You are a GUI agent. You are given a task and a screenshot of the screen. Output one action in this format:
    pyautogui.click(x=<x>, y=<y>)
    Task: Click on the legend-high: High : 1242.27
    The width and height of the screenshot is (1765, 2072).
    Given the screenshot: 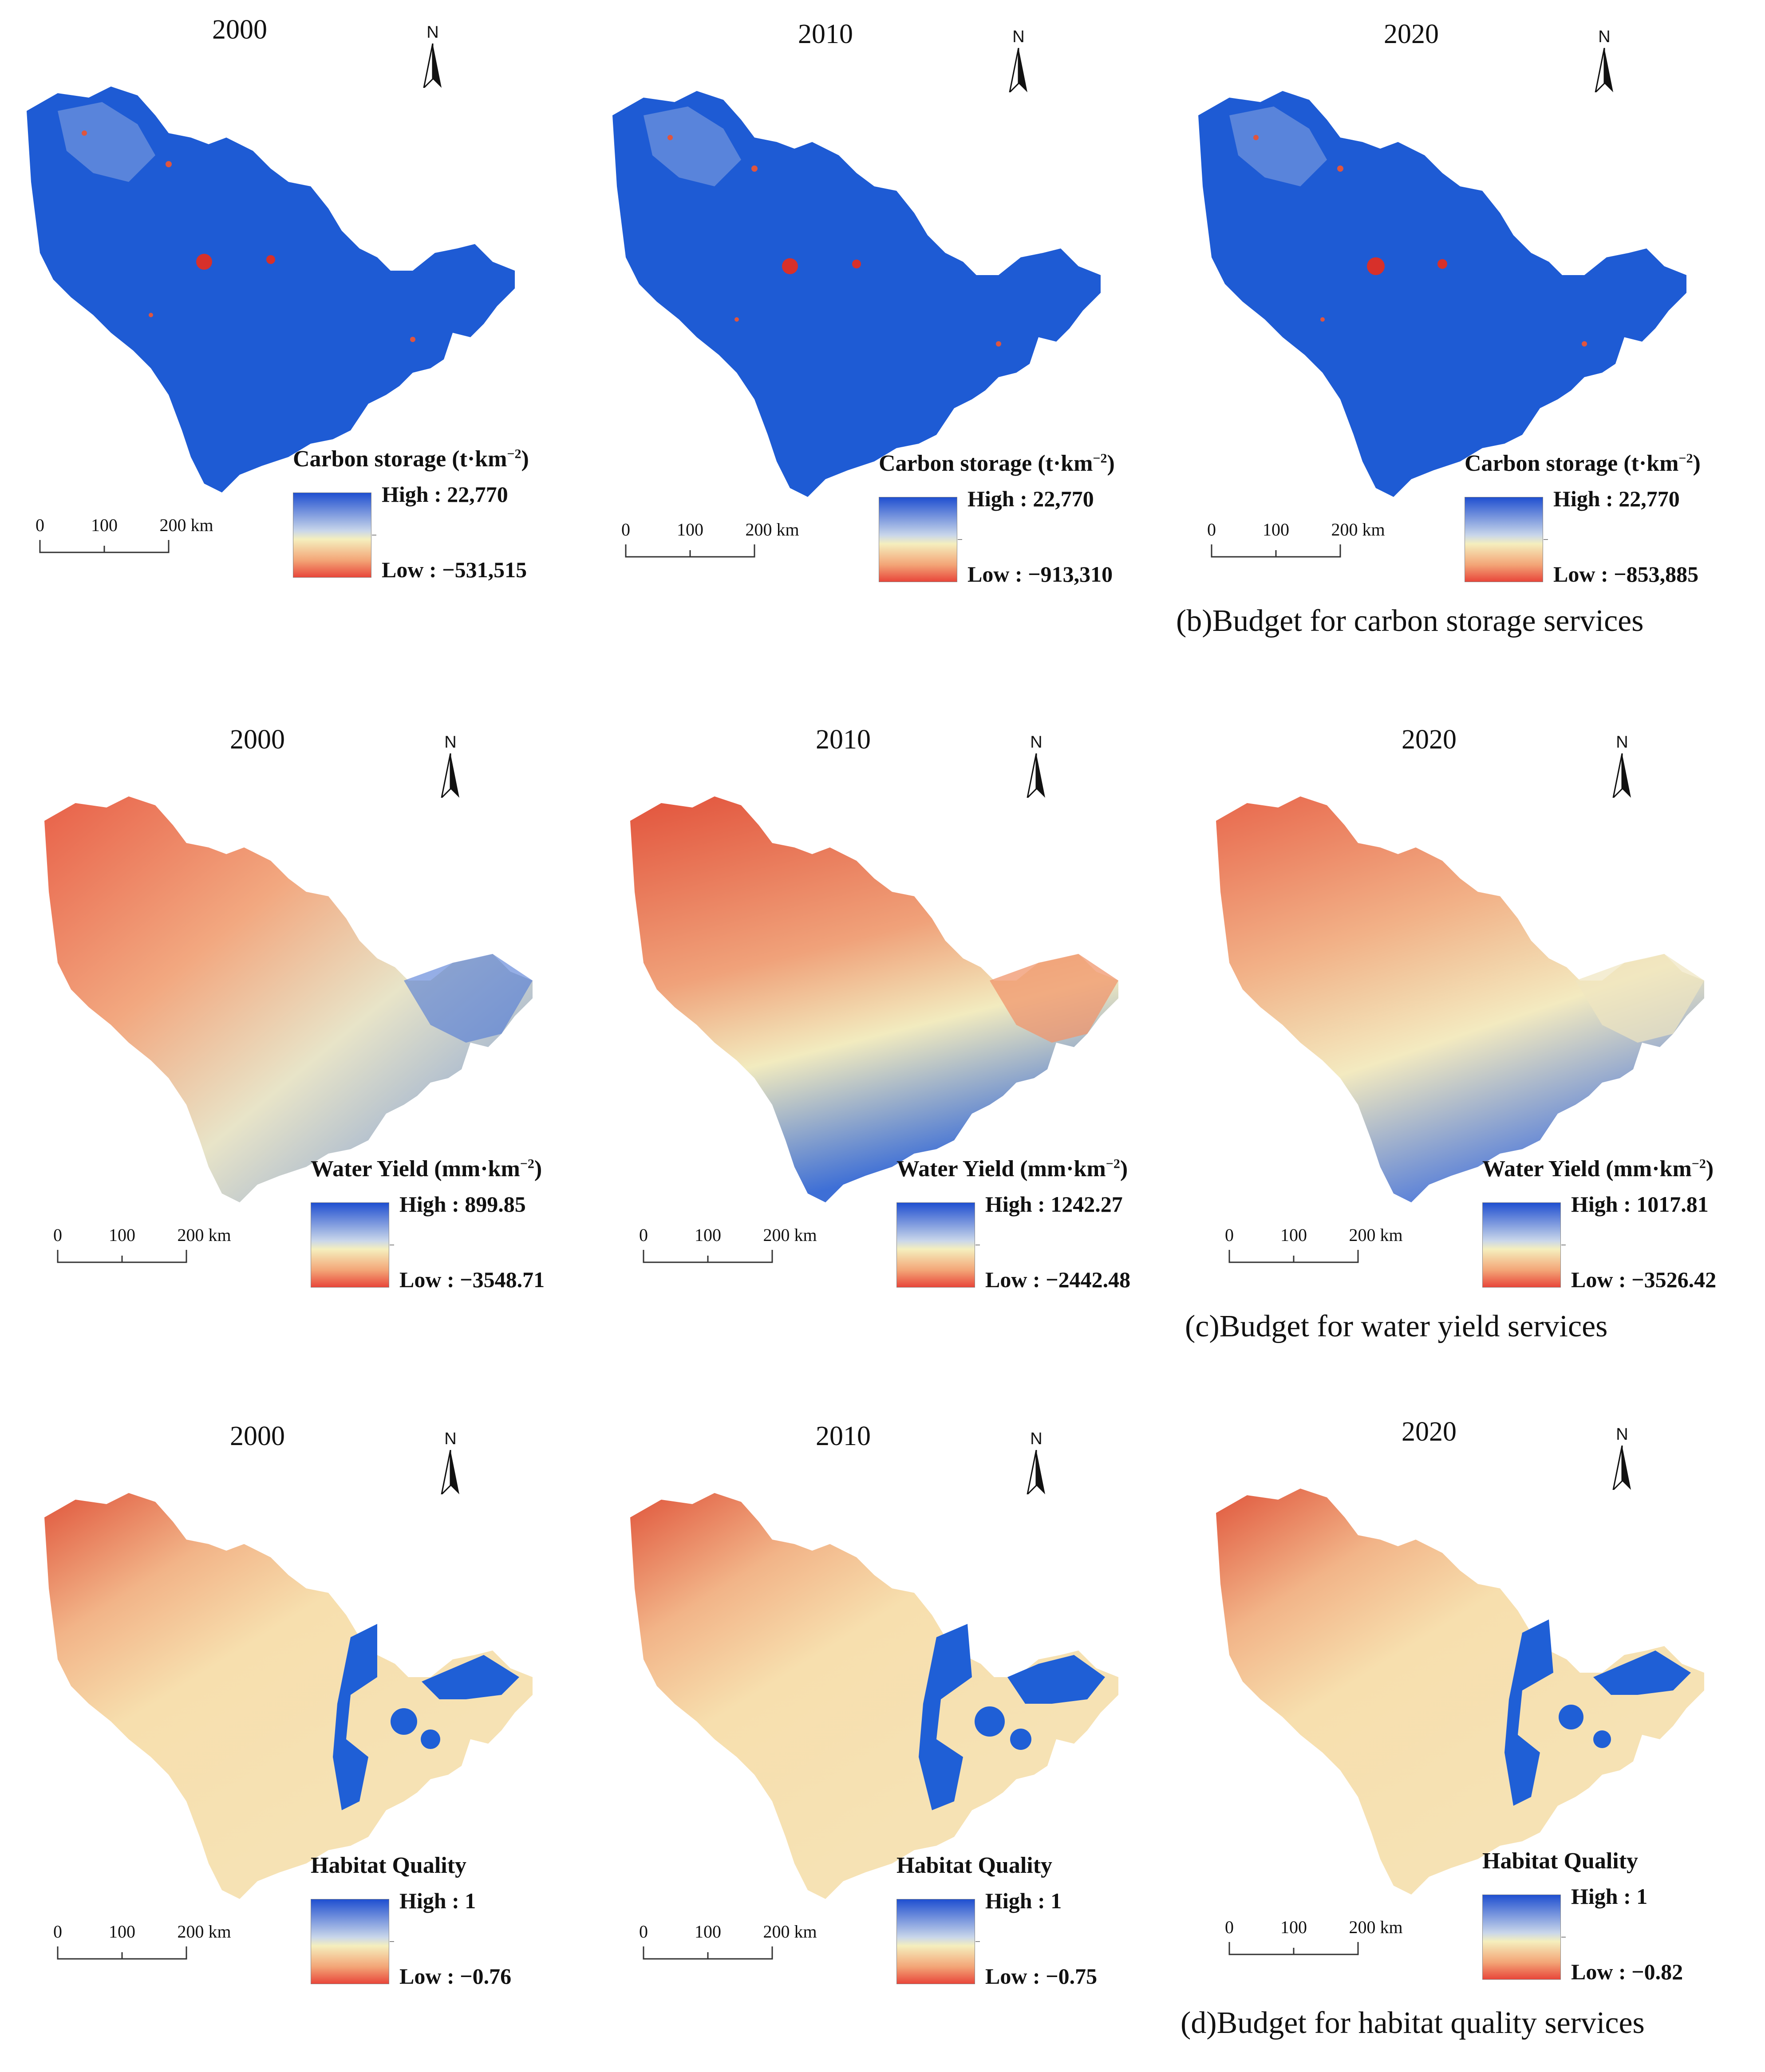 What is the action you would take?
    pyautogui.click(x=1054, y=1204)
    